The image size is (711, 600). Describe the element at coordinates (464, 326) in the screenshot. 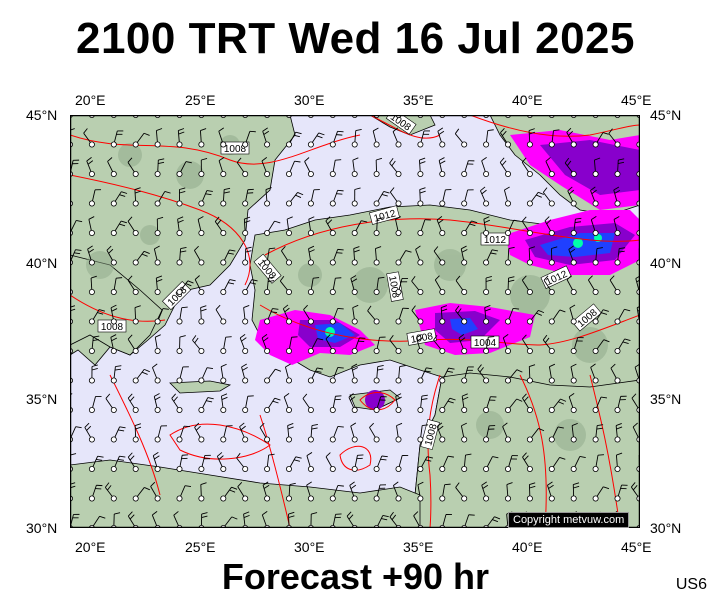

I see `rain-area-east-anatolia-heavy` at that location.